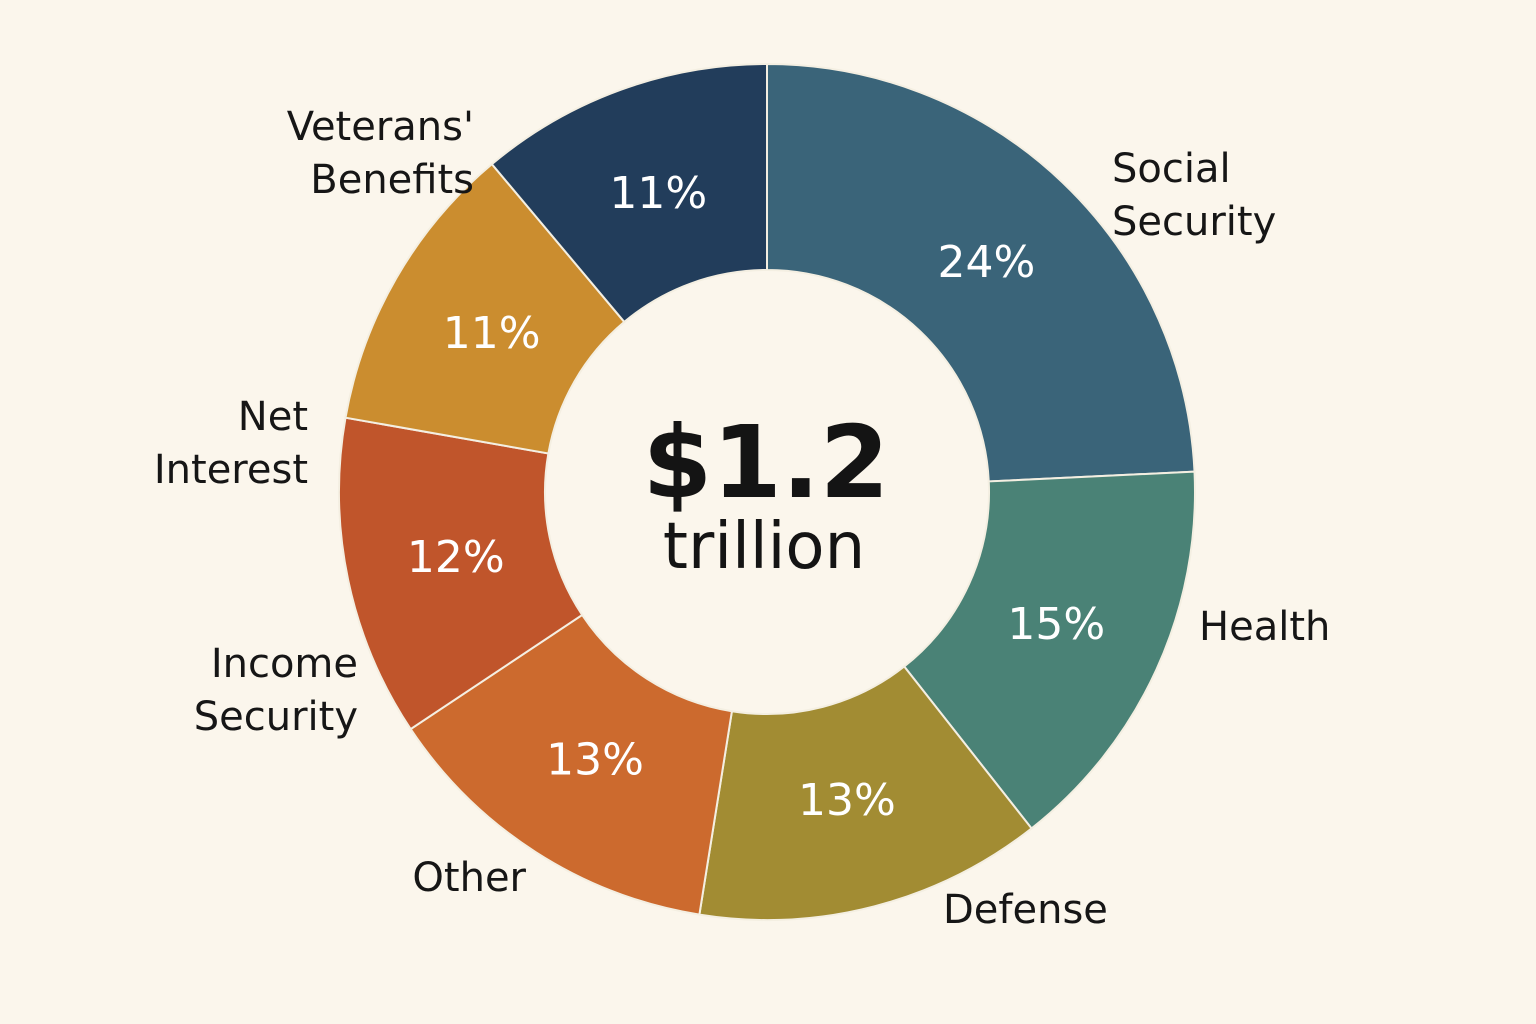 The image size is (1536, 1024). What do you see at coordinates (987, 262) in the screenshot?
I see `slice-value-label-0: 24%` at bounding box center [987, 262].